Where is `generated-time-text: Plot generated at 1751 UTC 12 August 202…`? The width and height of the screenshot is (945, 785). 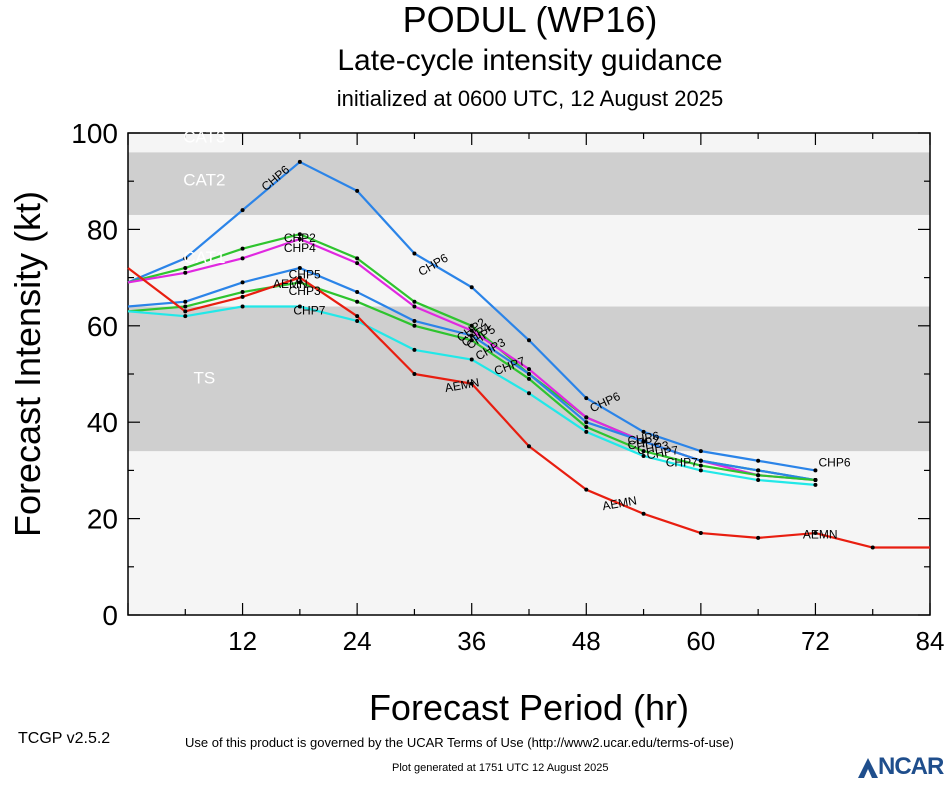 generated-time-text: Plot generated at 1751 UTC 12 August 202… is located at coordinates (500, 768).